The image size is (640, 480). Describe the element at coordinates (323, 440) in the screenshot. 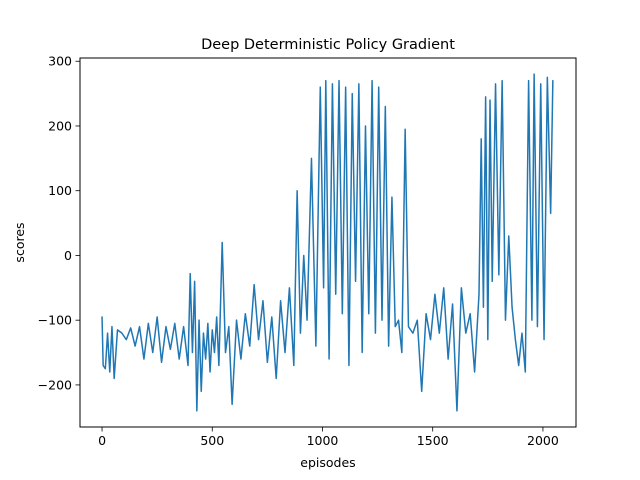

I see `x-tick-label: 1000` at that location.